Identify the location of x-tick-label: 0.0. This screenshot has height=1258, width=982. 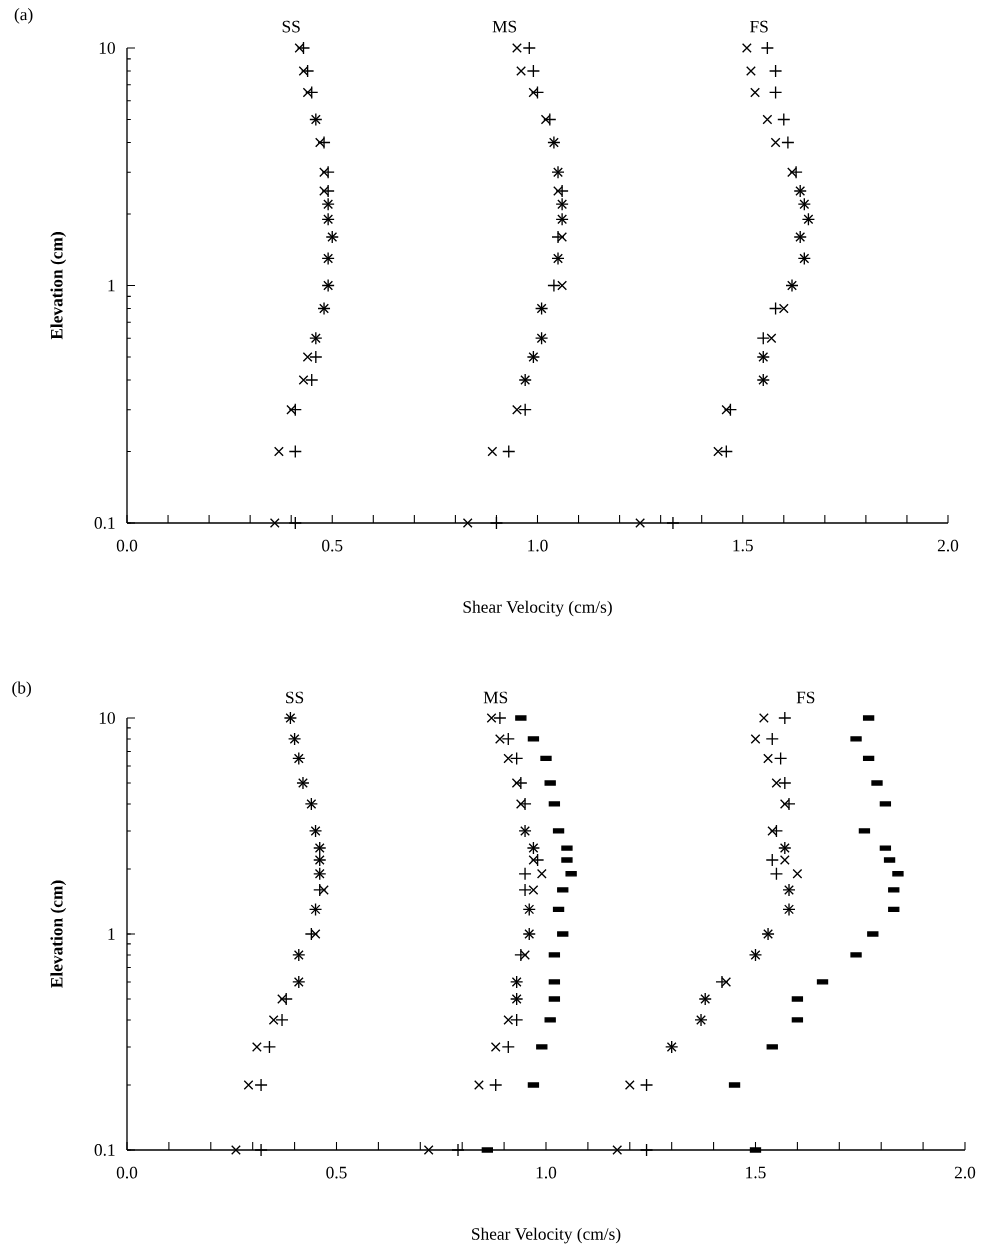
(127, 545).